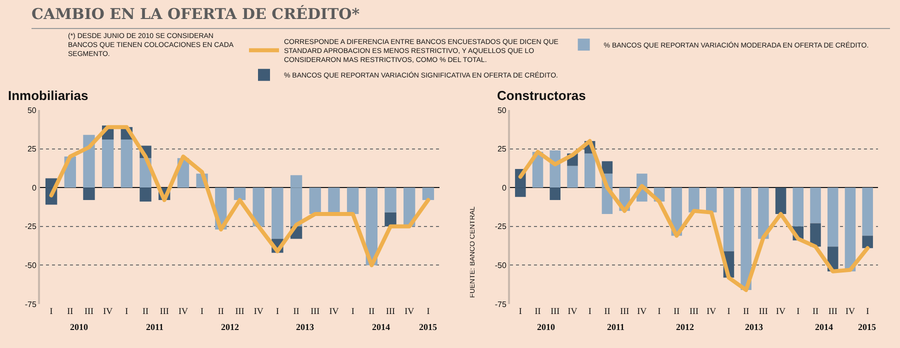 This screenshot has height=348, width=900. I want to click on chart-title: Constructoras, so click(541, 95).